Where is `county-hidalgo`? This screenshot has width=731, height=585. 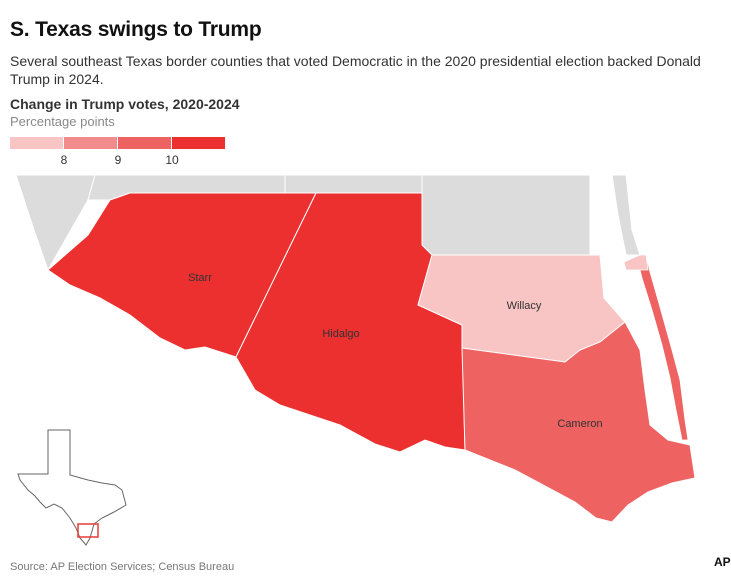 county-hidalgo is located at coordinates (350, 322).